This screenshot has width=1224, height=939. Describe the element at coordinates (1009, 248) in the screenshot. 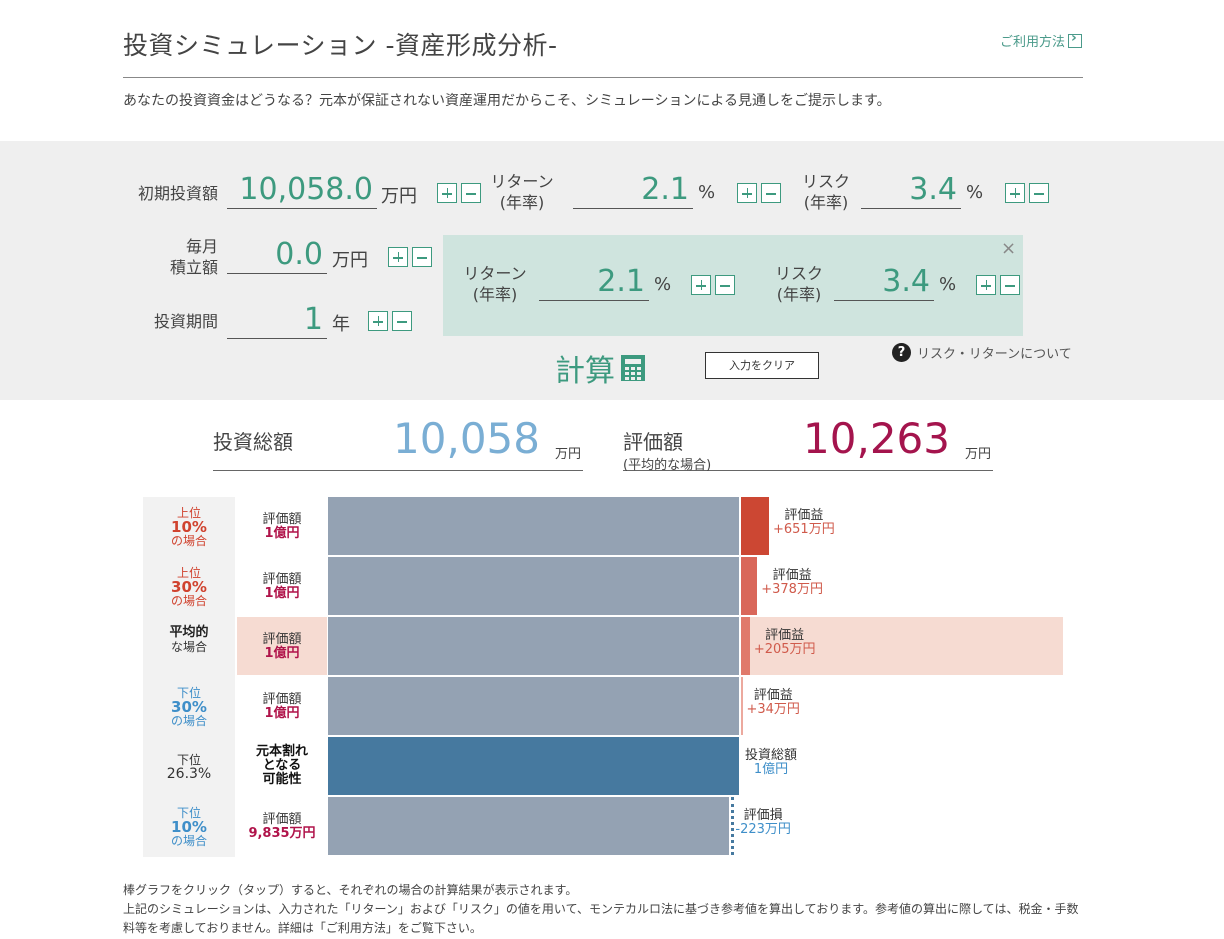

I see `close-icon: ×` at that location.